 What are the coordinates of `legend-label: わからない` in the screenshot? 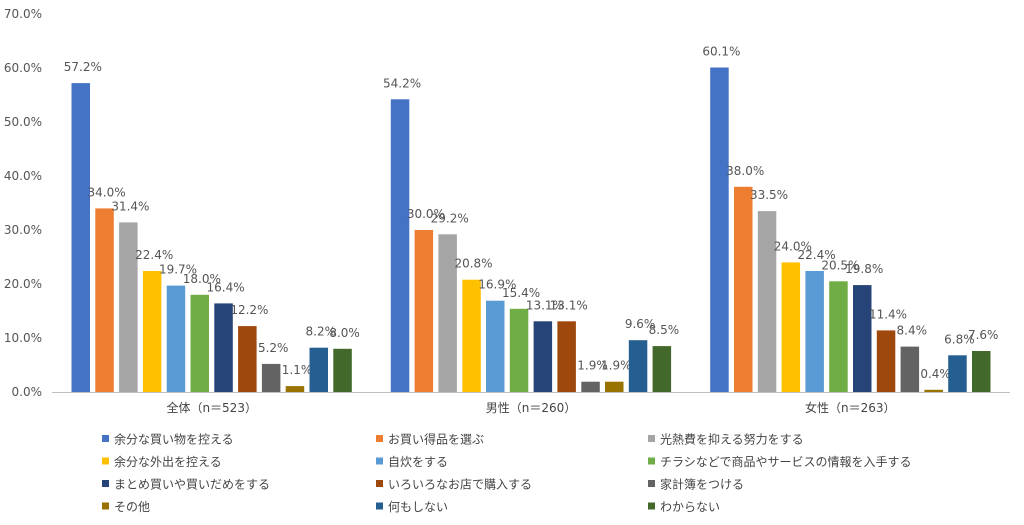 It's located at (690, 507).